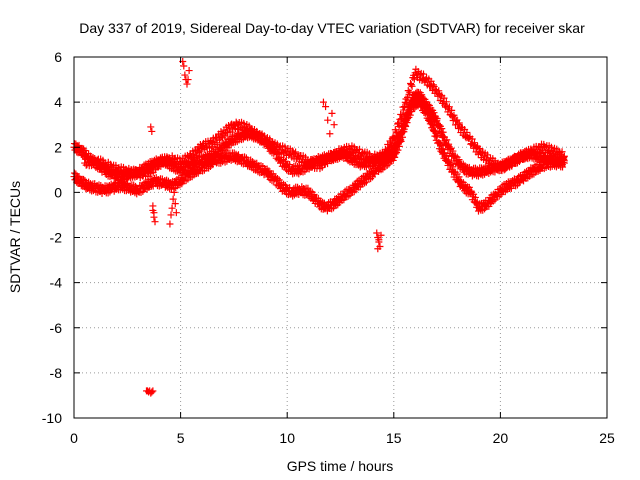  What do you see at coordinates (58, 192) in the screenshot?
I see `y-tick-label: 0` at bounding box center [58, 192].